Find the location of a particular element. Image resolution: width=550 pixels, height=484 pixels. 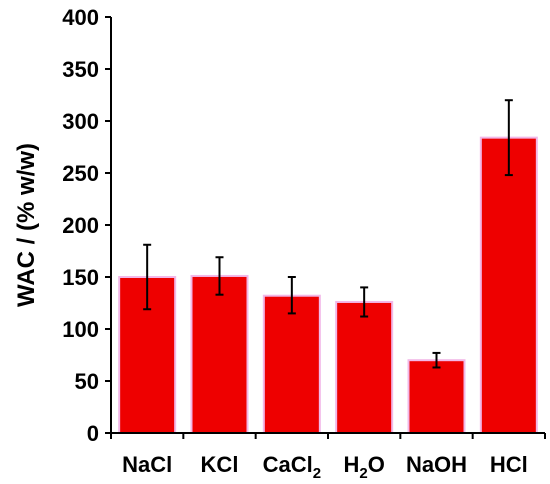

y-axis-label: WAC / (% w/w) is located at coordinates (26, 225).